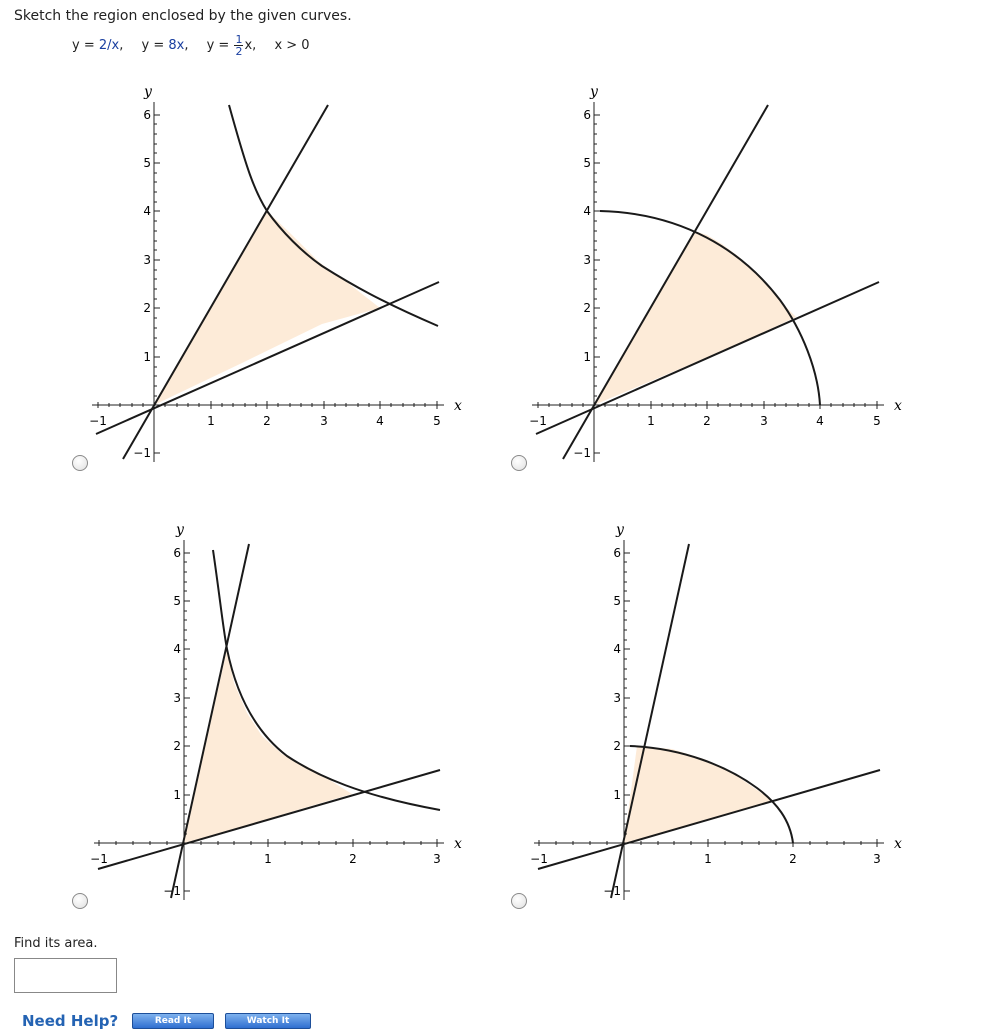 Image resolution: width=999 pixels, height=1030 pixels. I want to click on graph-c-svg: y x 1 2 3 −1 1 2 3 4 5 6 −1, so click(276, 711).